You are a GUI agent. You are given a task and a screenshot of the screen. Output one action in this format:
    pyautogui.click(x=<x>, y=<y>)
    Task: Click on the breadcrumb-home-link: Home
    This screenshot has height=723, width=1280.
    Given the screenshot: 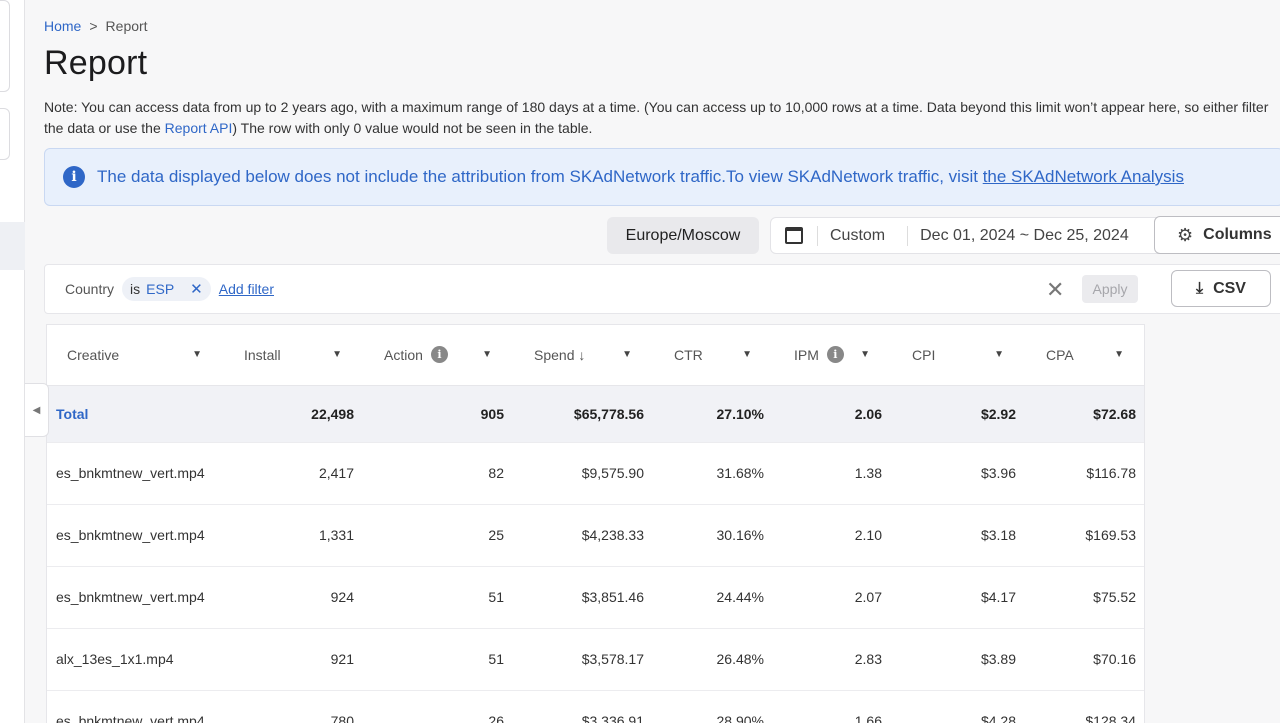 What is the action you would take?
    pyautogui.click(x=63, y=26)
    